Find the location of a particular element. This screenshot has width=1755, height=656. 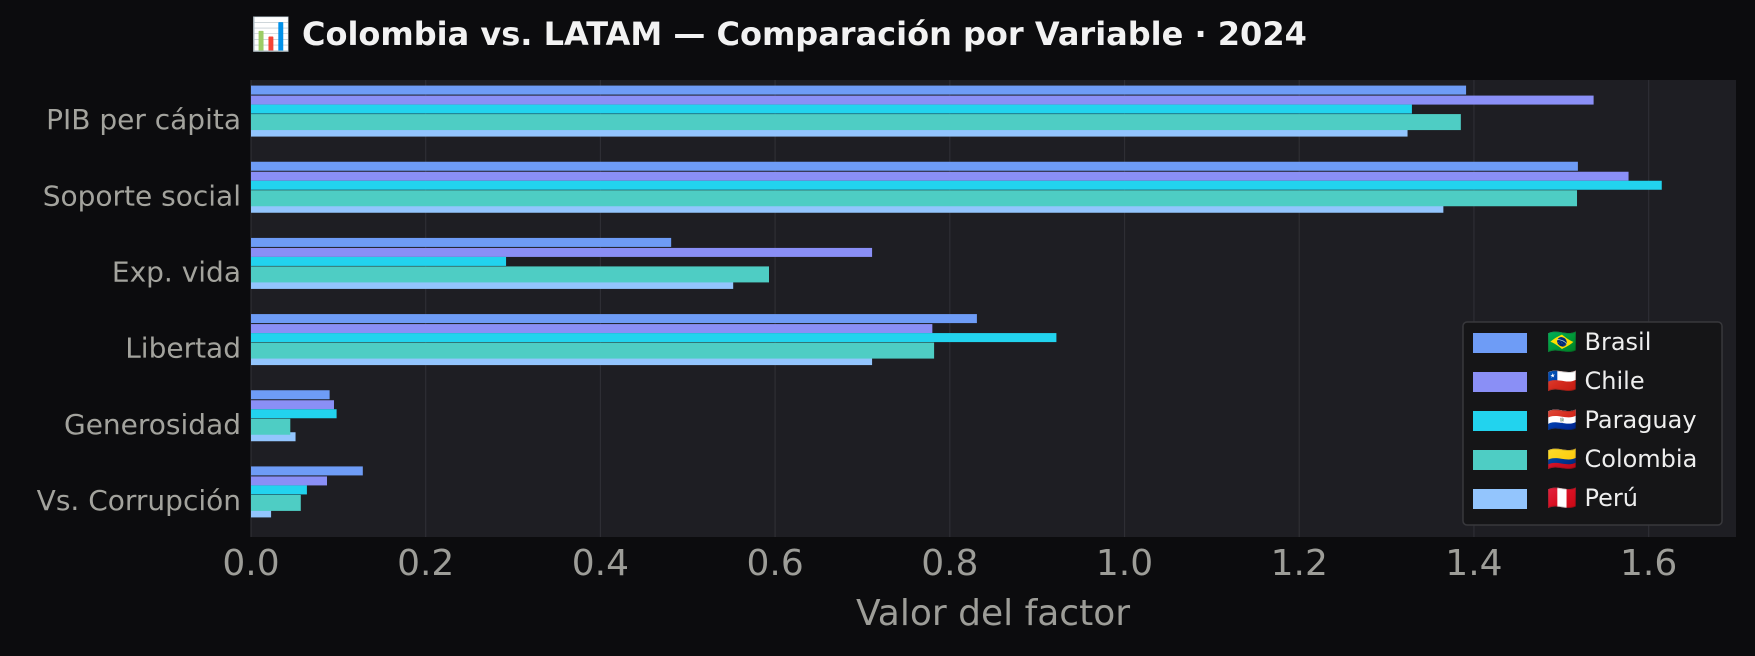

legend-box is located at coordinates (1592, 423).